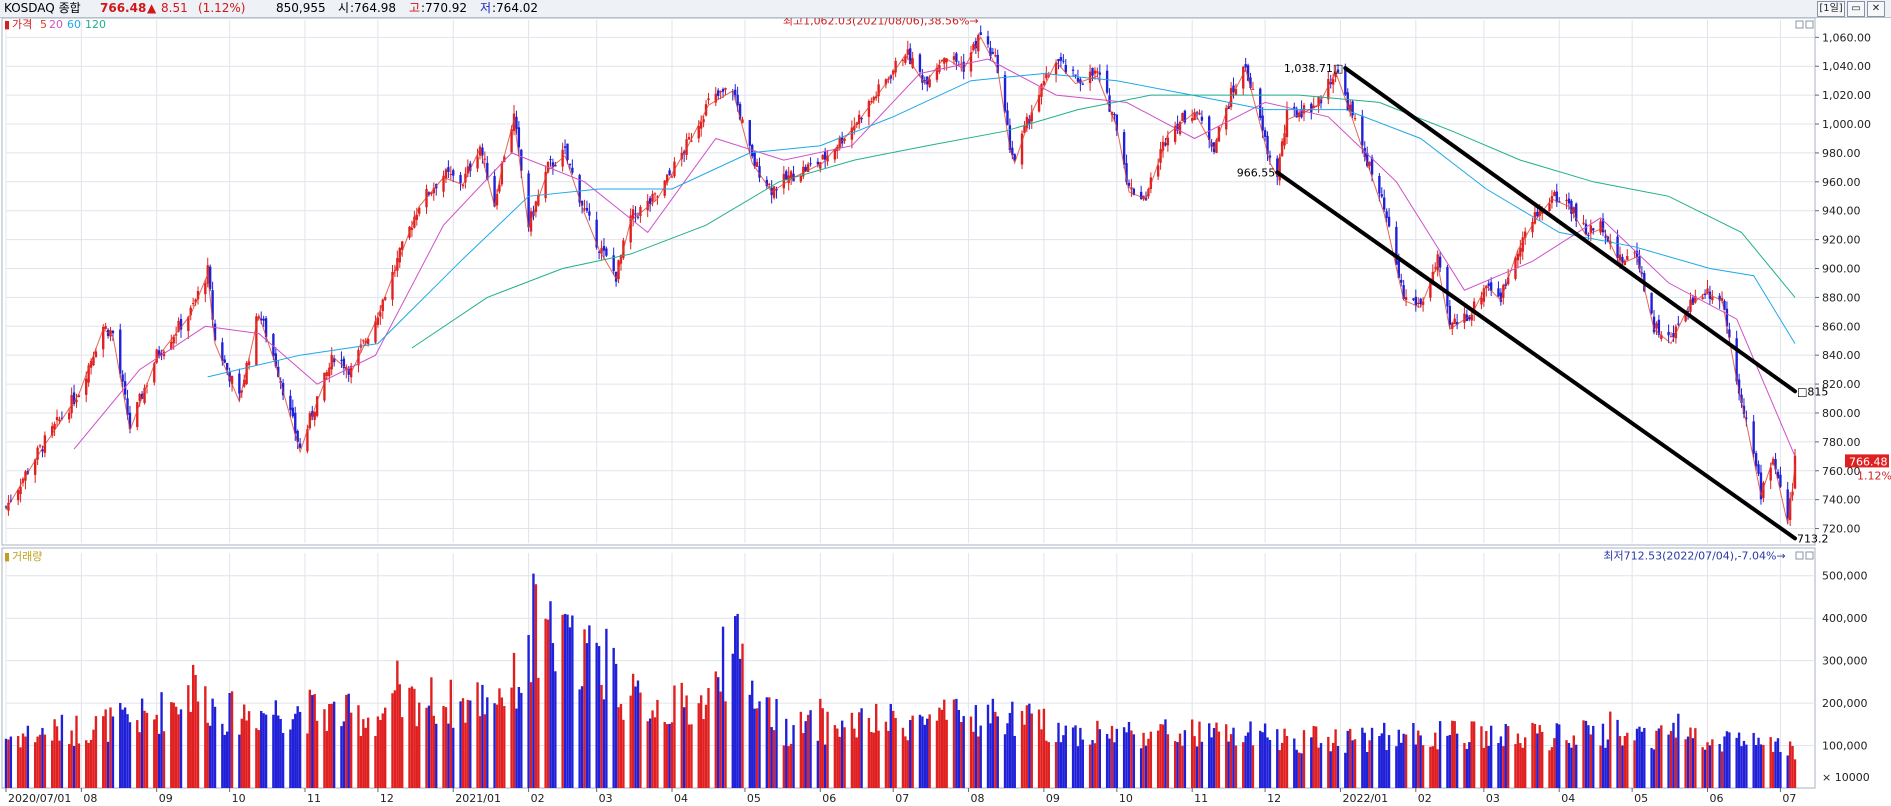 This screenshot has width=1891, height=806. I want to click on candle-2020/10/02, so click(232, 380).